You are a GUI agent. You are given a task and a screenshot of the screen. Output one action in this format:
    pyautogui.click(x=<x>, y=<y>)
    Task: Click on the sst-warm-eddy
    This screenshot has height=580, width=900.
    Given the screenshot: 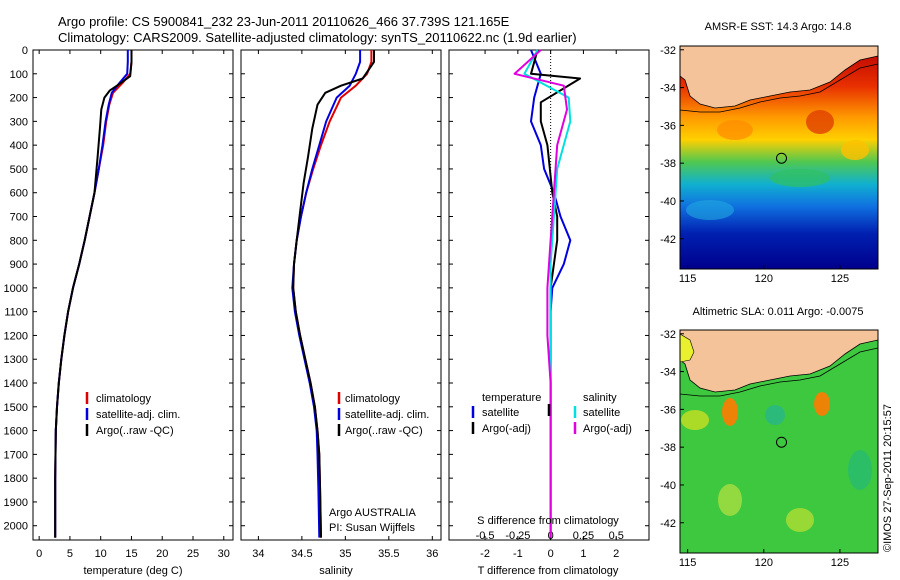 What is the action you would take?
    pyautogui.click(x=735, y=130)
    